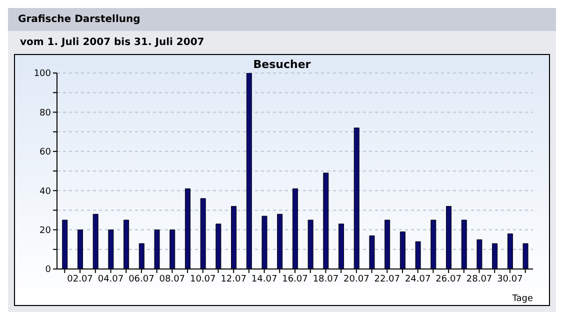  What do you see at coordinates (111, 279) in the screenshot?
I see `x-tick-label: 04.07` at bounding box center [111, 279].